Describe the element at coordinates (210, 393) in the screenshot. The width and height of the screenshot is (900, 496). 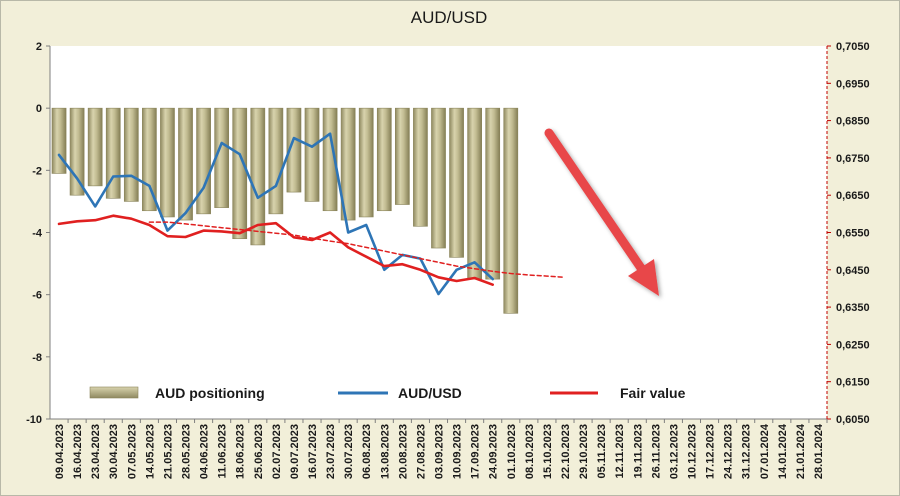
I see `legend-label-positioning: AUD positioning` at that location.